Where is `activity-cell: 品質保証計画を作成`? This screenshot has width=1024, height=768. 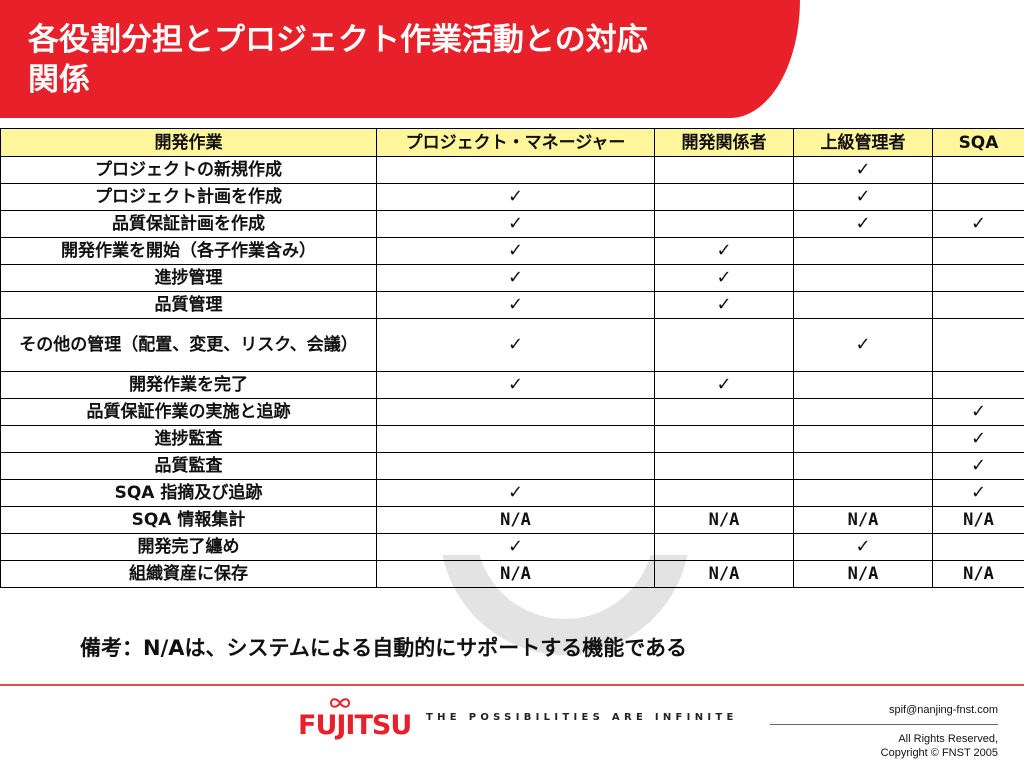 activity-cell: 品質保証計画を作成 is located at coordinates (188, 224).